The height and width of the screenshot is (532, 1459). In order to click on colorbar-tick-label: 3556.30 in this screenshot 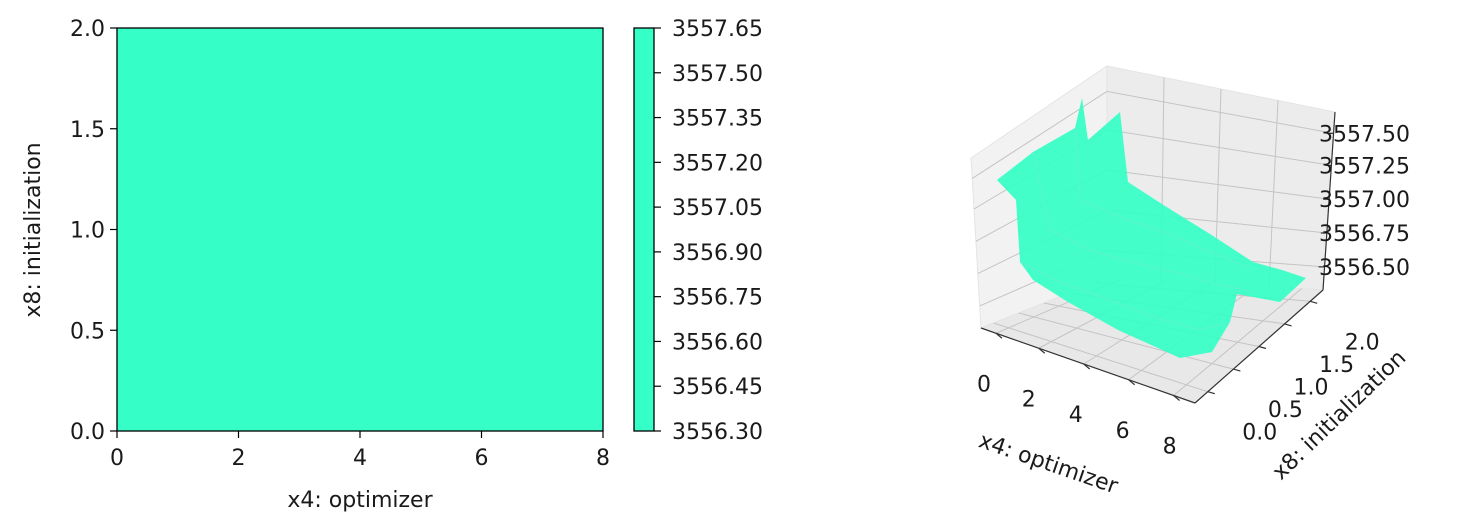, I will do `click(717, 432)`.